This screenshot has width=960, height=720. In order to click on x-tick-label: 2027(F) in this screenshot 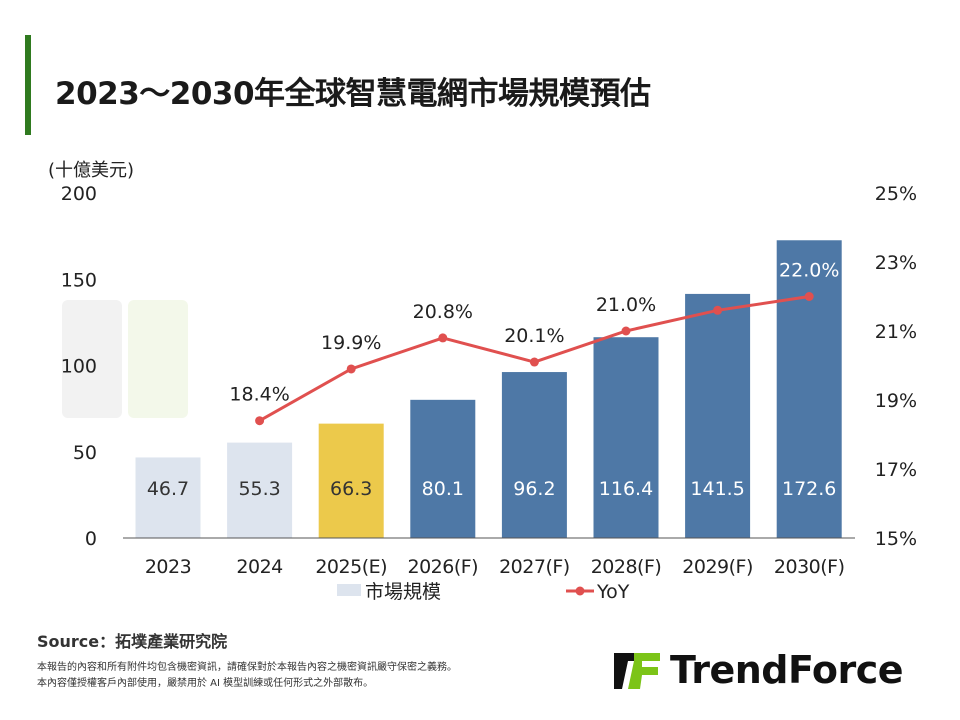, I will do `click(534, 567)`.